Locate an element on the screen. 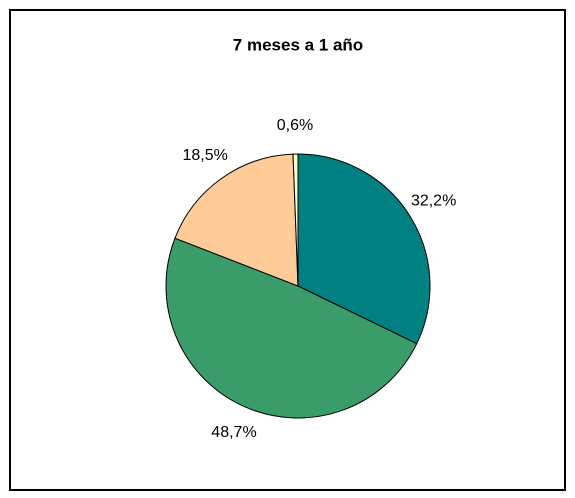 This screenshot has width=575, height=498. data-label: 32,2% is located at coordinates (433, 200).